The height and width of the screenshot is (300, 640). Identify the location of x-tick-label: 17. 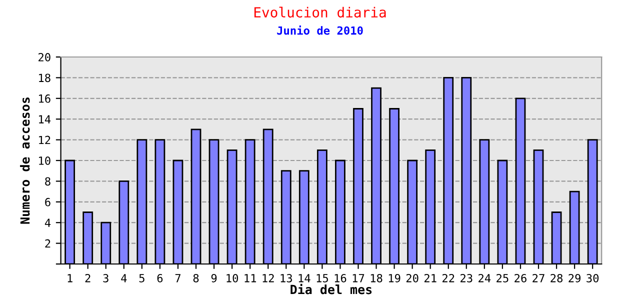
(358, 278).